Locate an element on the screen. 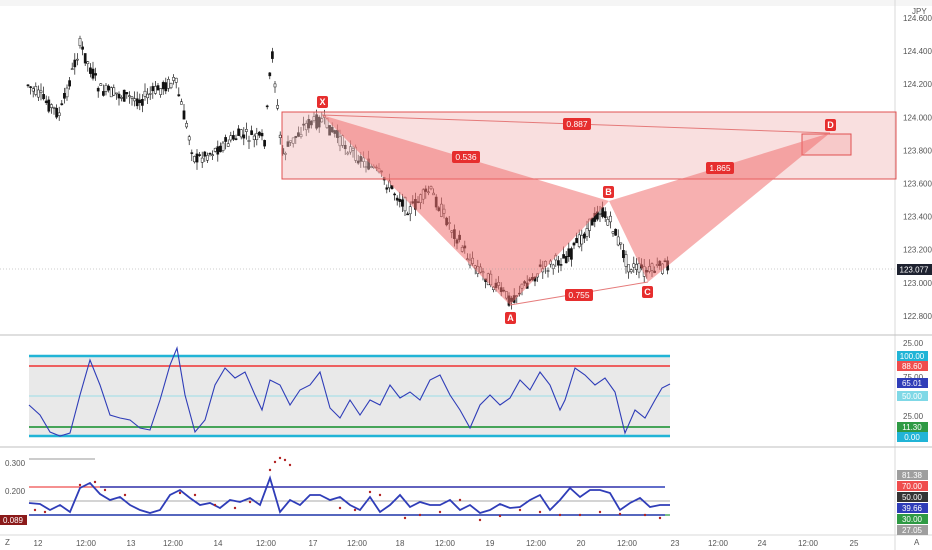 This screenshot has width=932, height=550. time-tick: 14 is located at coordinates (218, 543).